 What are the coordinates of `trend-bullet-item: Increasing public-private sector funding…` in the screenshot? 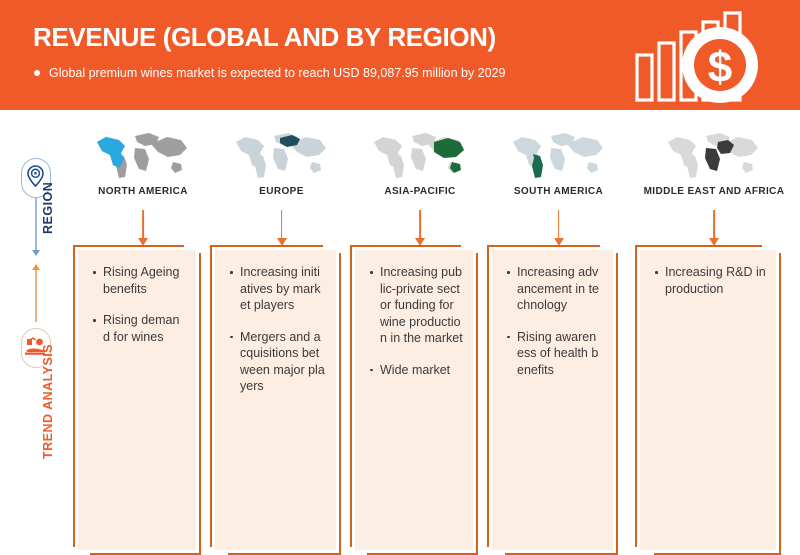 It's located at (416, 305).